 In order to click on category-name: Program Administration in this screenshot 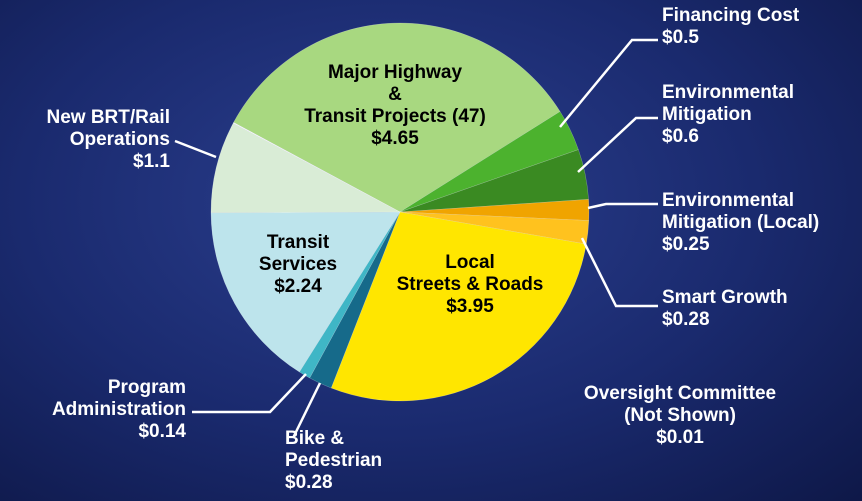, I will do `click(118, 398)`.